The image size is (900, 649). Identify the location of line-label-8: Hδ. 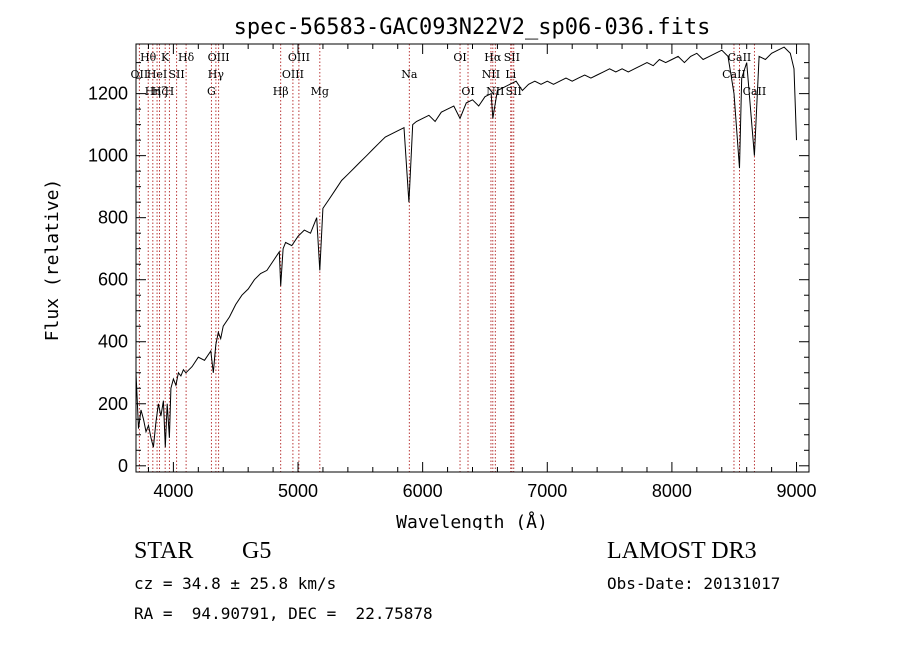
(186, 57).